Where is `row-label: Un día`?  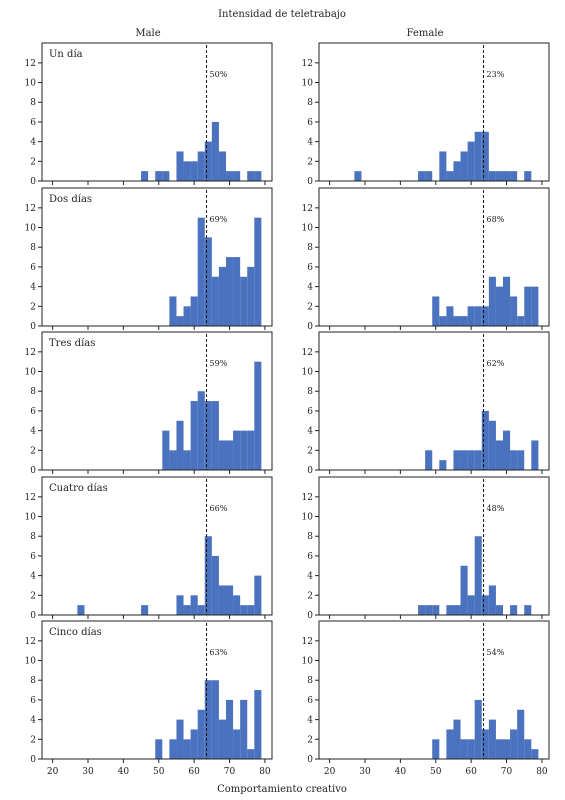 row-label: Un día is located at coordinates (66, 54).